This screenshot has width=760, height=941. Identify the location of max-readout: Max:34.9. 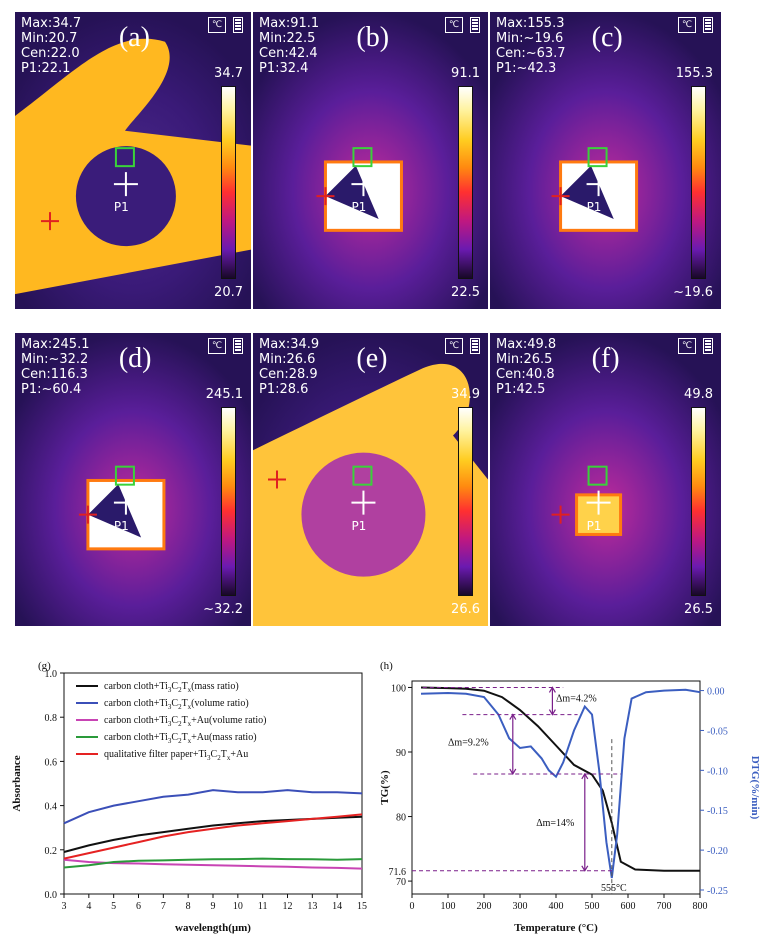
(289, 344).